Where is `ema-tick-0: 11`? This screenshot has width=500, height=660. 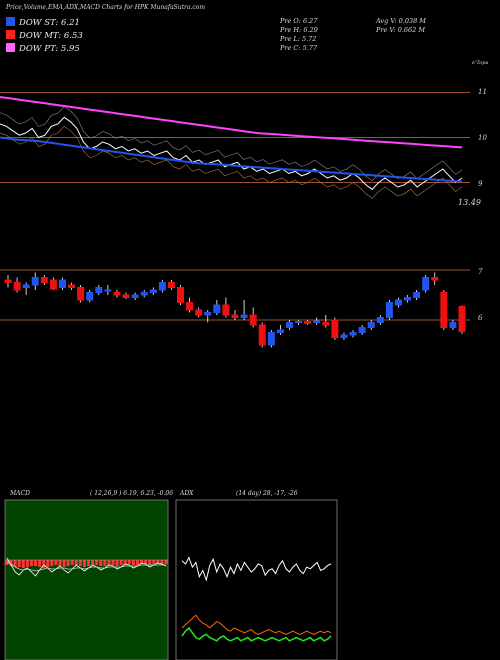
ema-tick-0: 11 is located at coordinates (482, 92).